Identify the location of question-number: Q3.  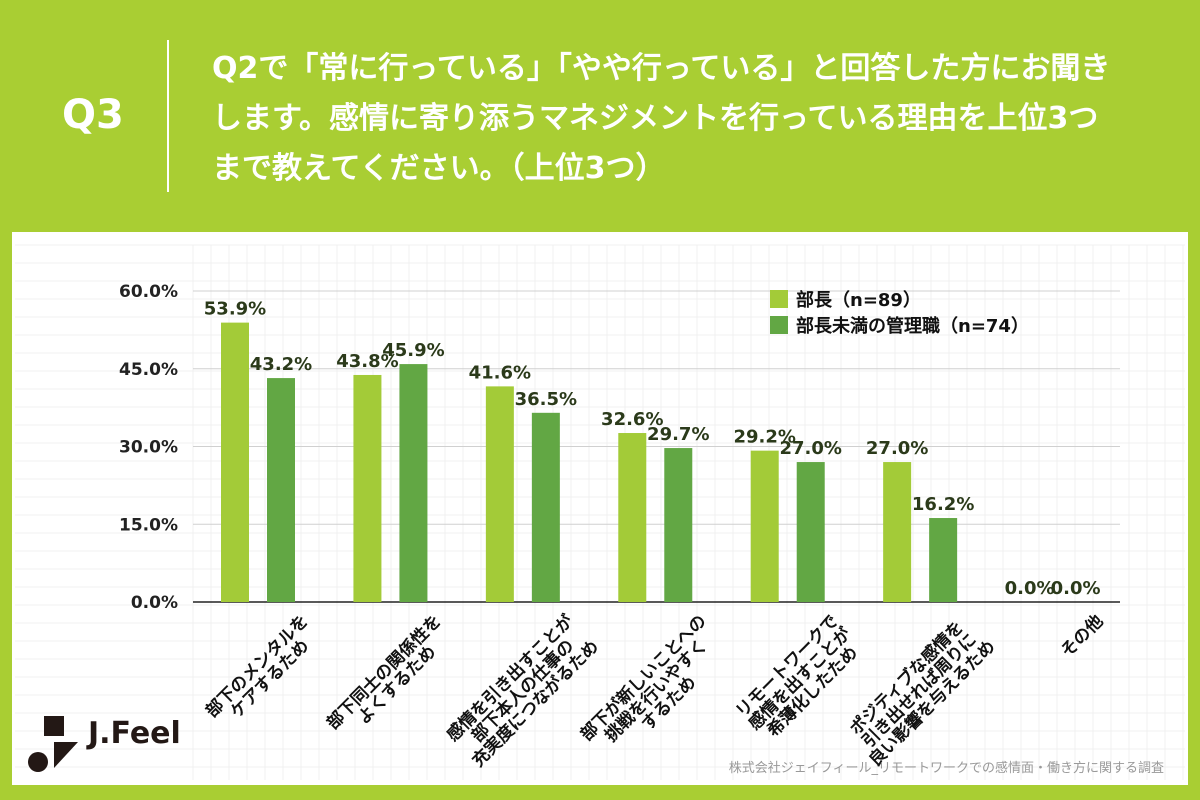
(93, 115).